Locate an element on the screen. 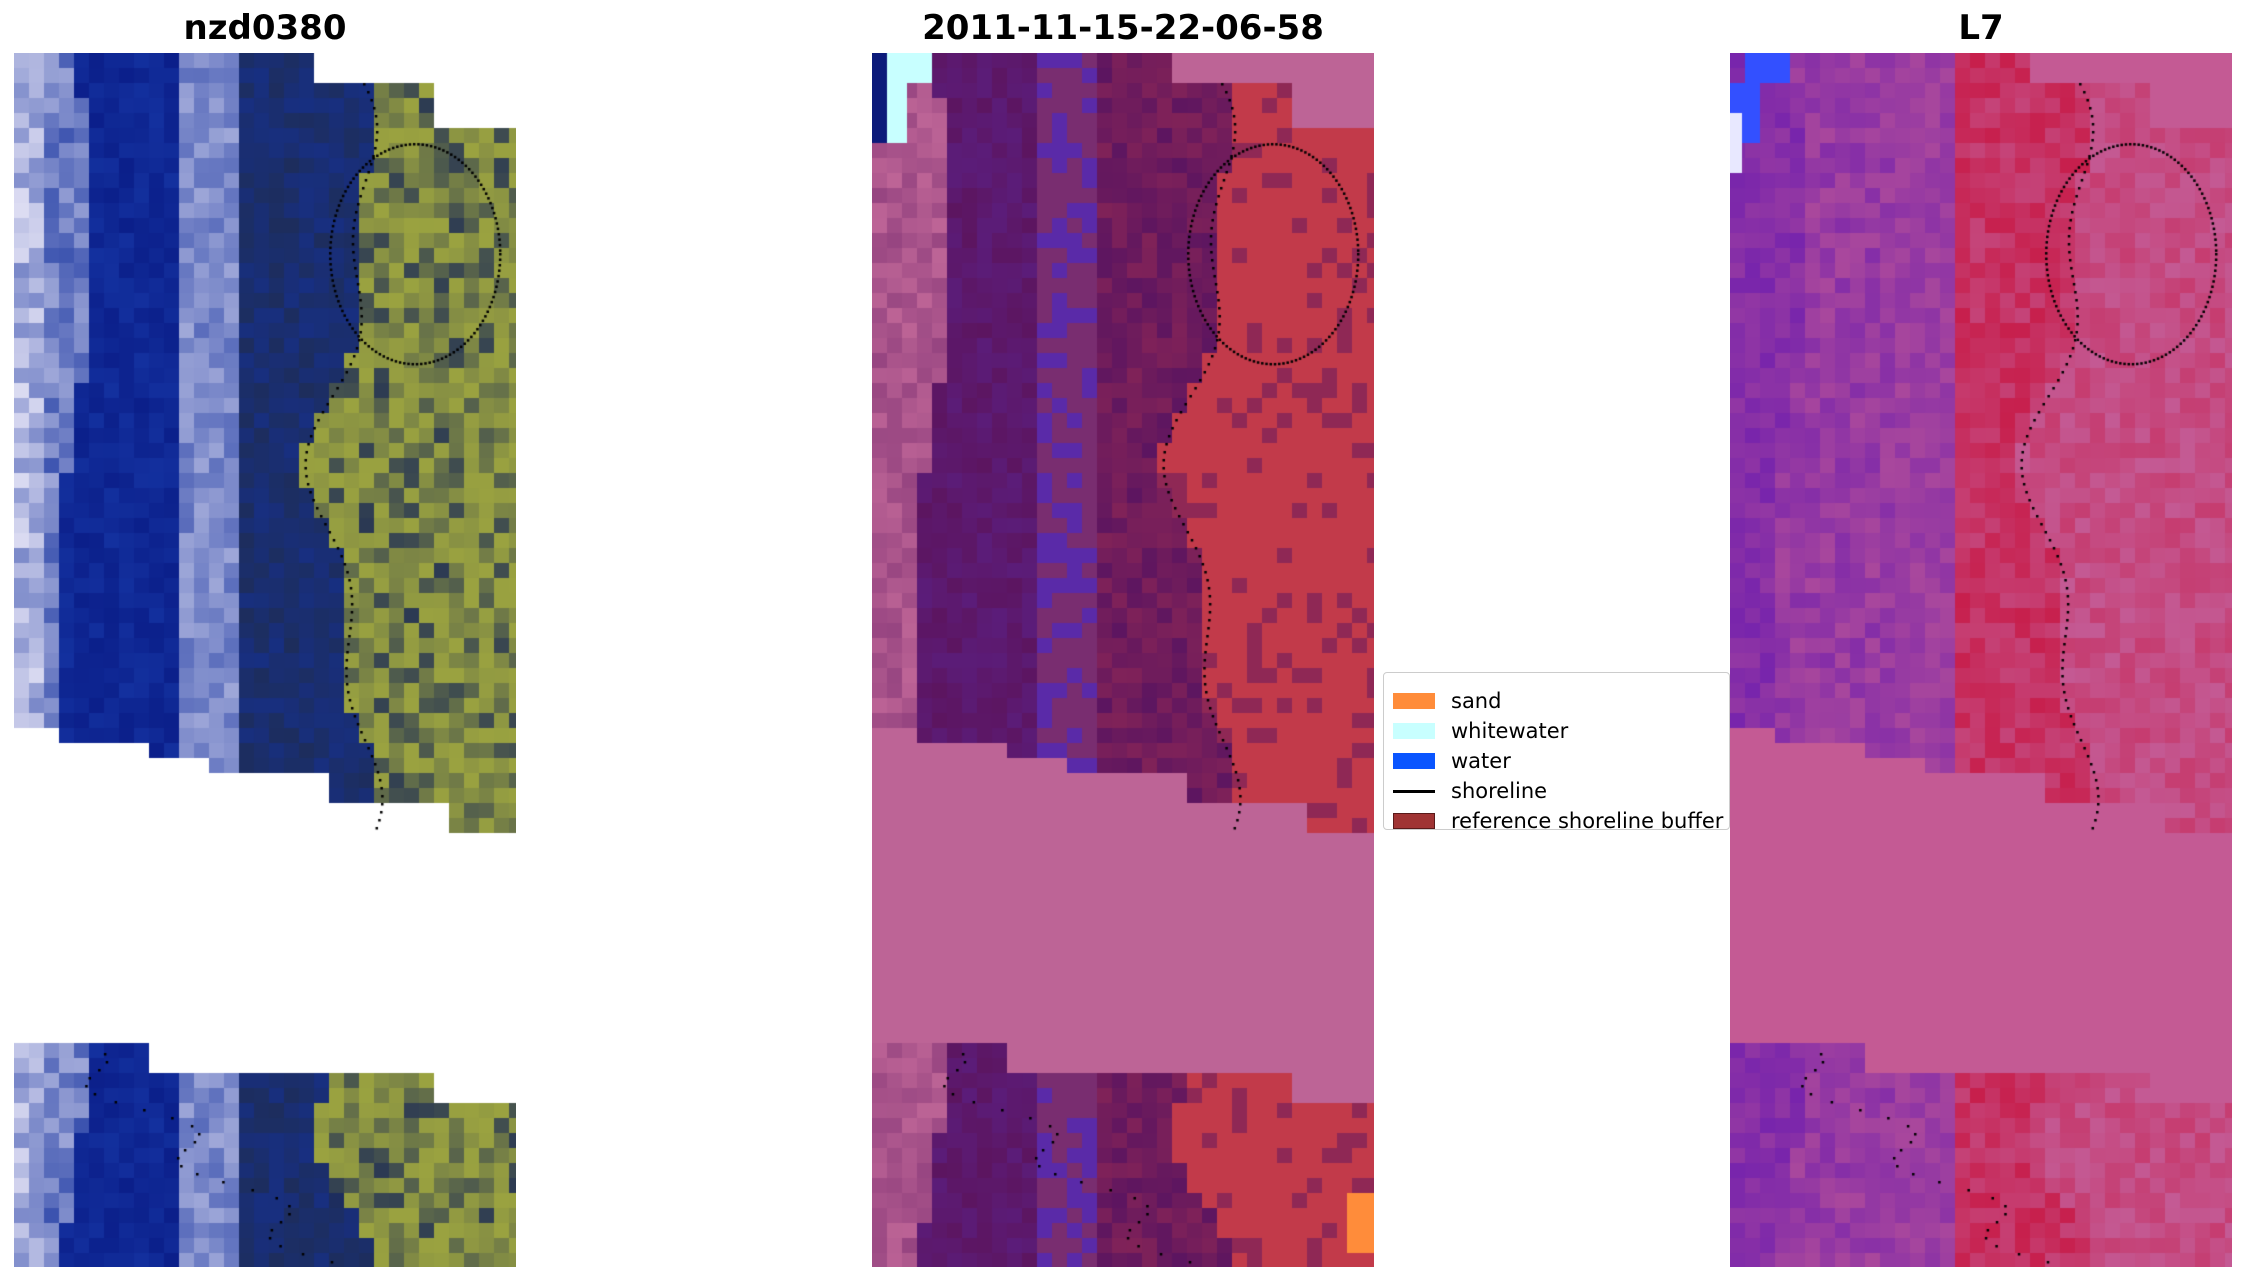  panel-title-index: L7 is located at coordinates (1981, 28).